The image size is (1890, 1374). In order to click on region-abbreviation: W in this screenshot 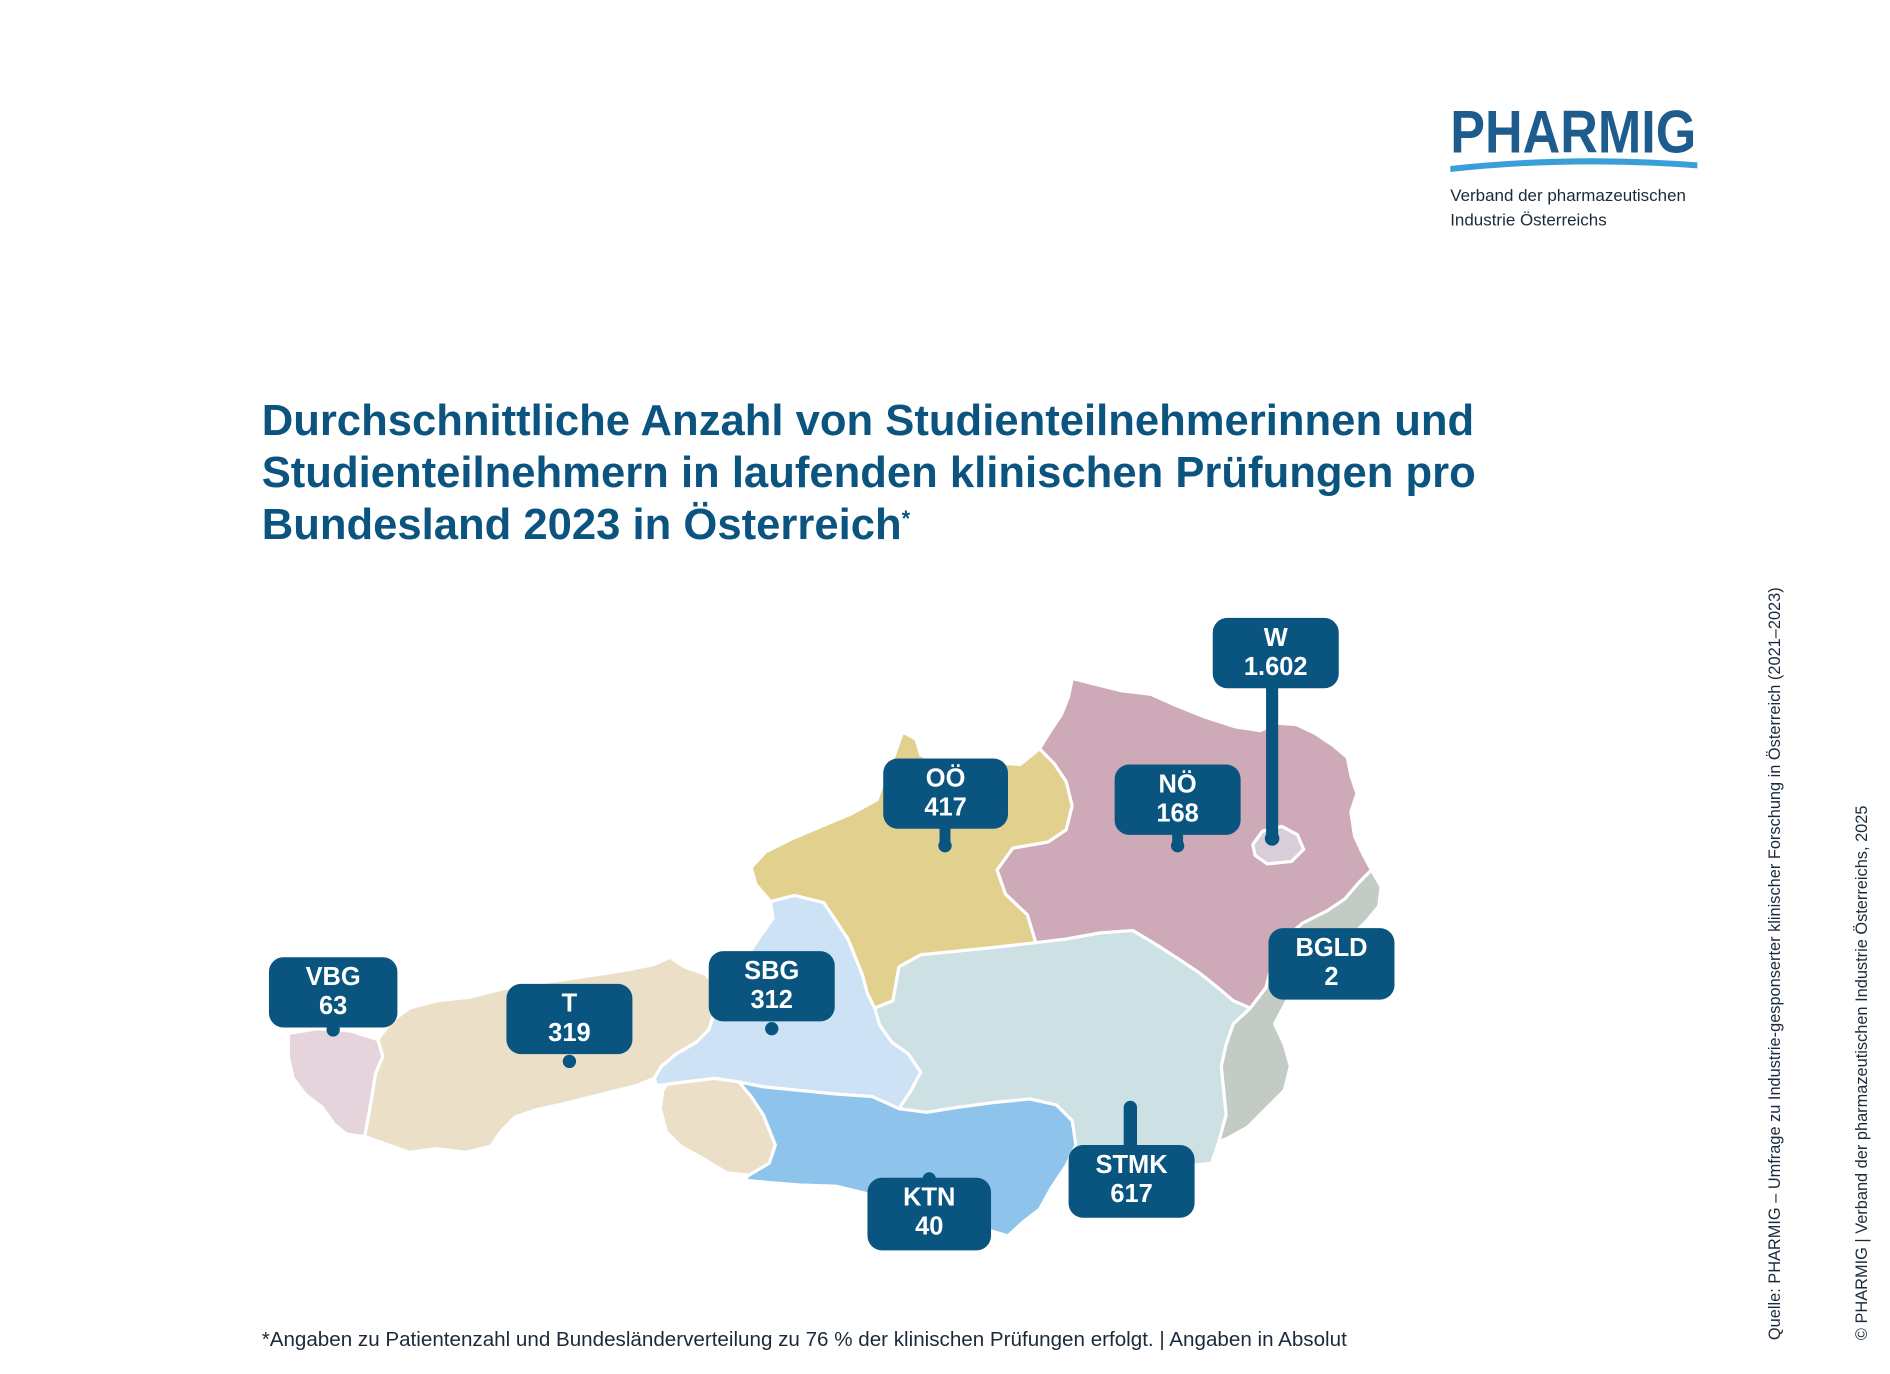, I will do `click(1275, 637)`.